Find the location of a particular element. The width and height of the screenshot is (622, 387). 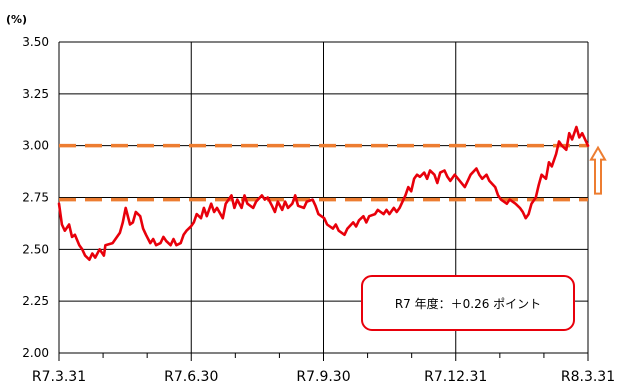

y-tick-labels: 3.50 3.25 3.00 2.75 2.50 2.25 2.00 is located at coordinates (35, 197).